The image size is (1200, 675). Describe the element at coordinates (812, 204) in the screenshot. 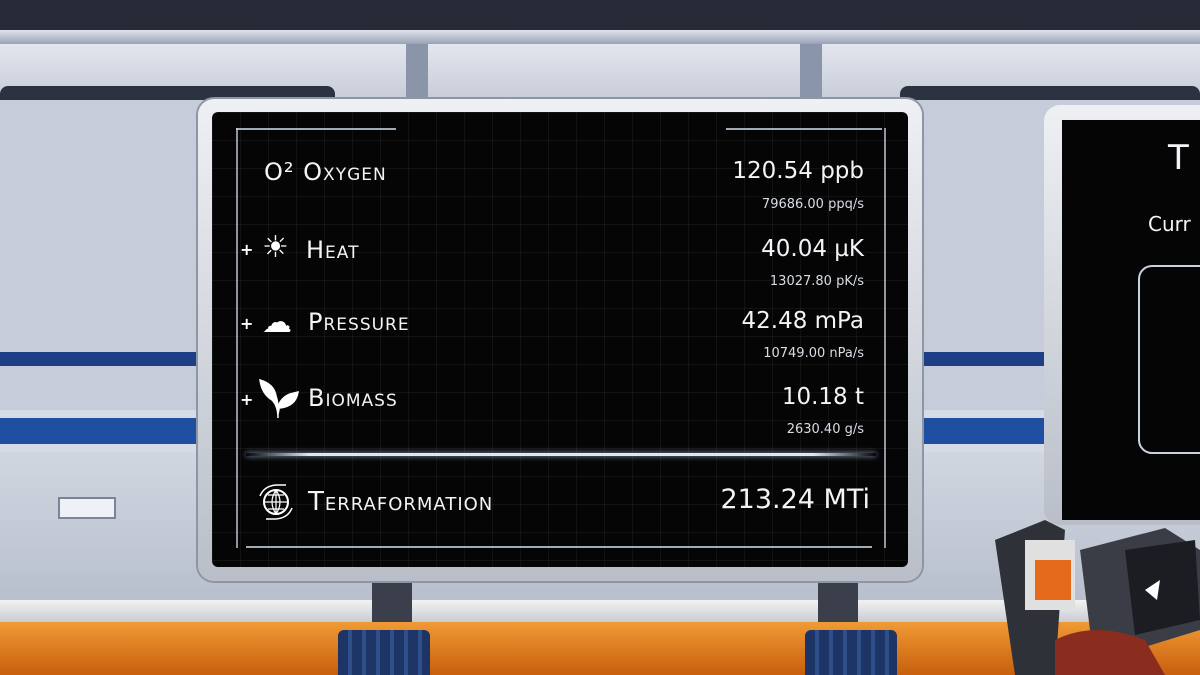

I see `oxygen-rate: 79686.00 ppq/s` at that location.